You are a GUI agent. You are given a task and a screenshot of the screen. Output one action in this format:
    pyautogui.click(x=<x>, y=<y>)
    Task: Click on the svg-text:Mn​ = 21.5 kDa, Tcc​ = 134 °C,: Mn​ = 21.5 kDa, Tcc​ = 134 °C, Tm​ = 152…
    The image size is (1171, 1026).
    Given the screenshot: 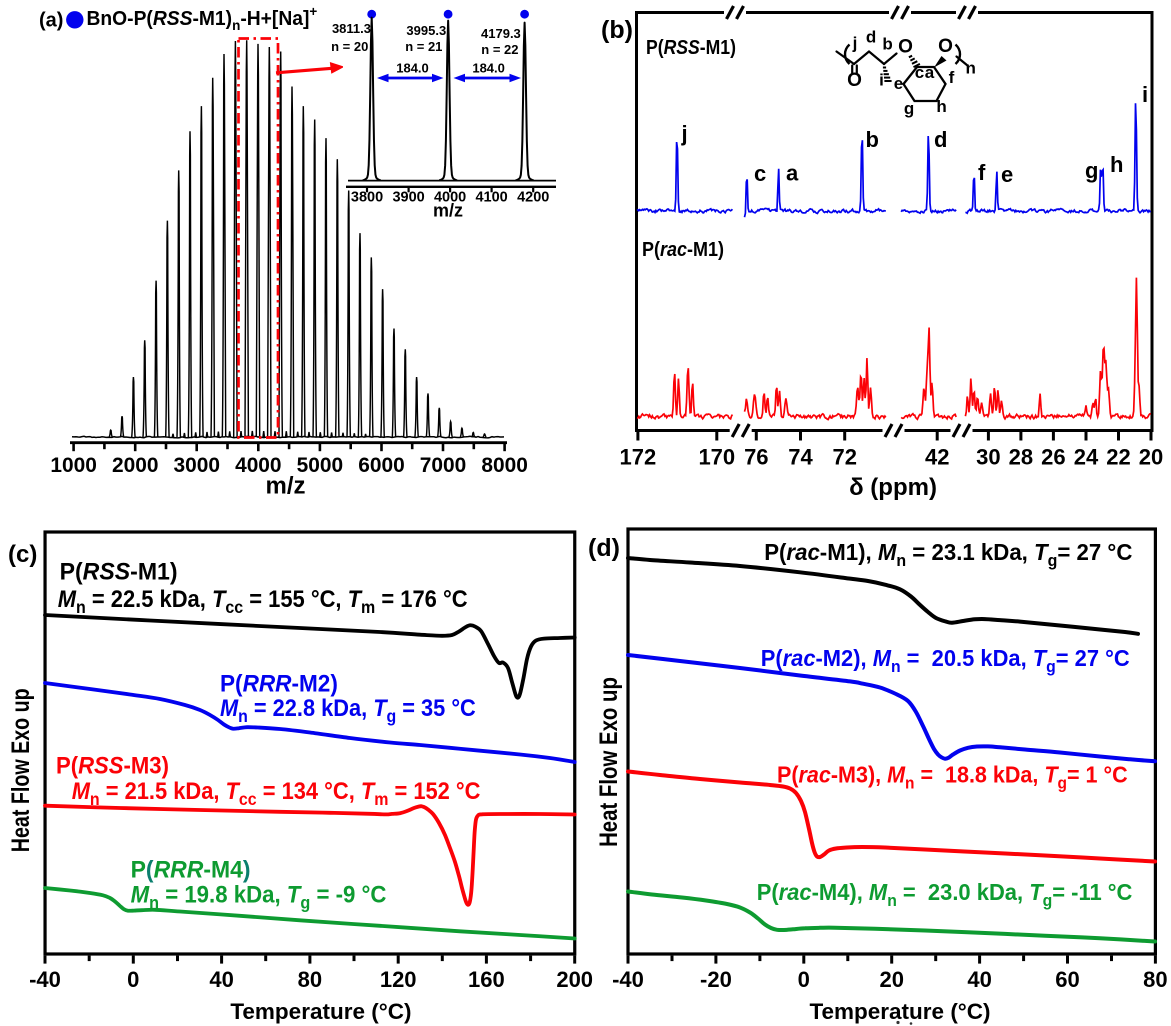 What is the action you would take?
    pyautogui.click(x=276, y=793)
    